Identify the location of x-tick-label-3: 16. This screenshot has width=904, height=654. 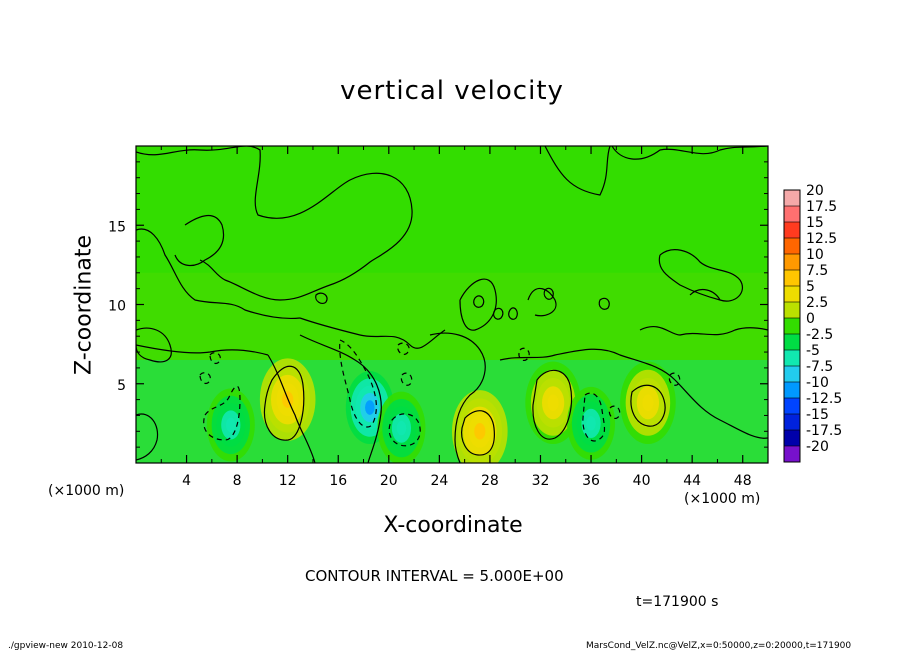
(338, 481).